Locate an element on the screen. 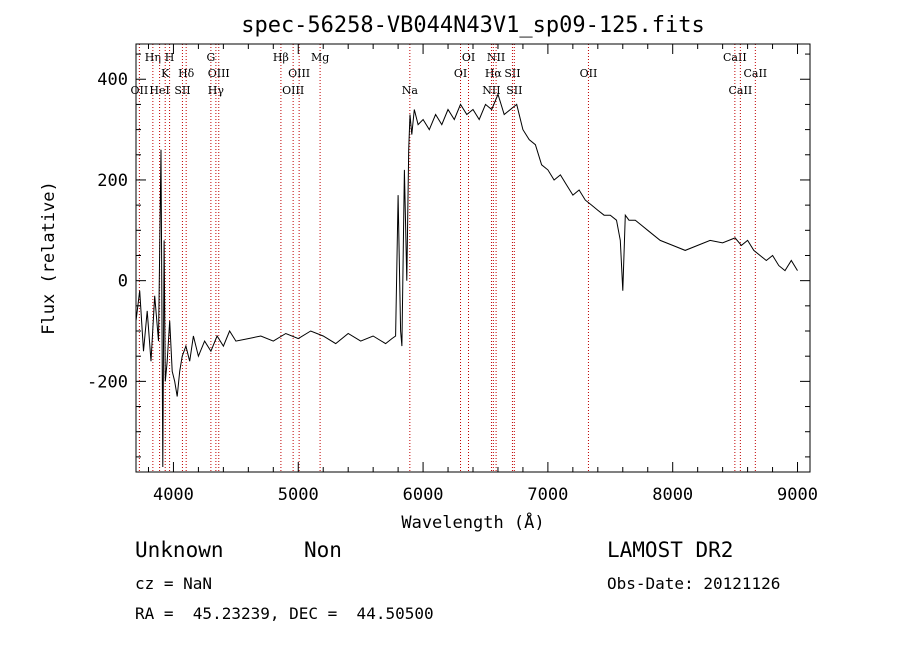 This screenshot has width=900, height=649. emission-line-label: Mg is located at coordinates (320, 57).